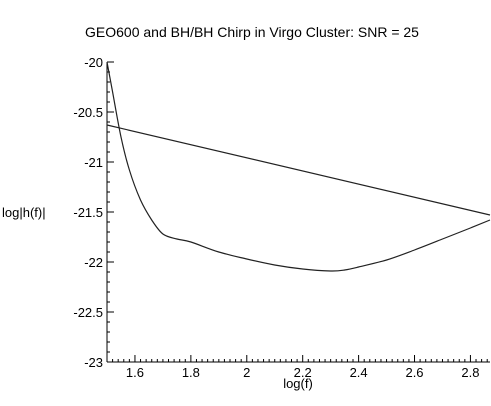  What do you see at coordinates (414, 372) in the screenshot?
I see `x-tick-label: 2.6` at bounding box center [414, 372].